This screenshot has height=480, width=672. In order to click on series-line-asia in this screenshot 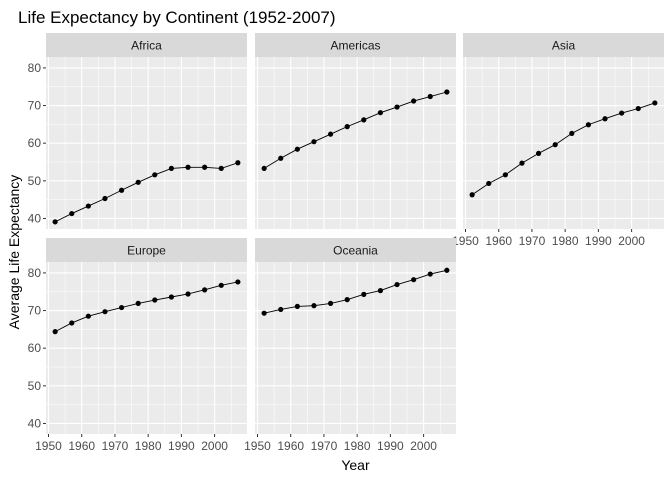, I will do `click(563, 149)`.